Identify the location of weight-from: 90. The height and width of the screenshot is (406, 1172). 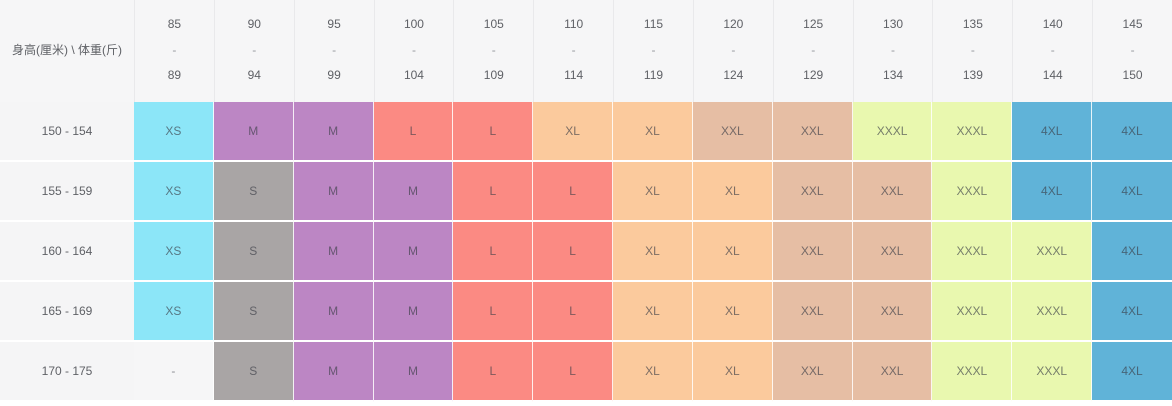
(254, 24).